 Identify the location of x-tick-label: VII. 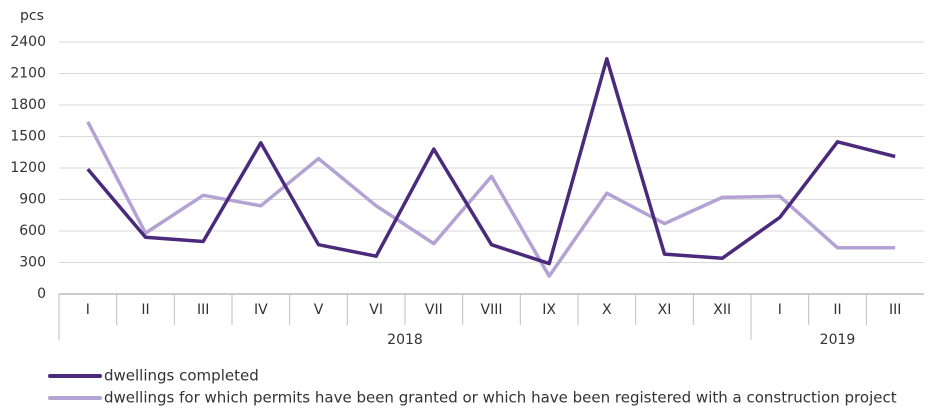
(434, 310).